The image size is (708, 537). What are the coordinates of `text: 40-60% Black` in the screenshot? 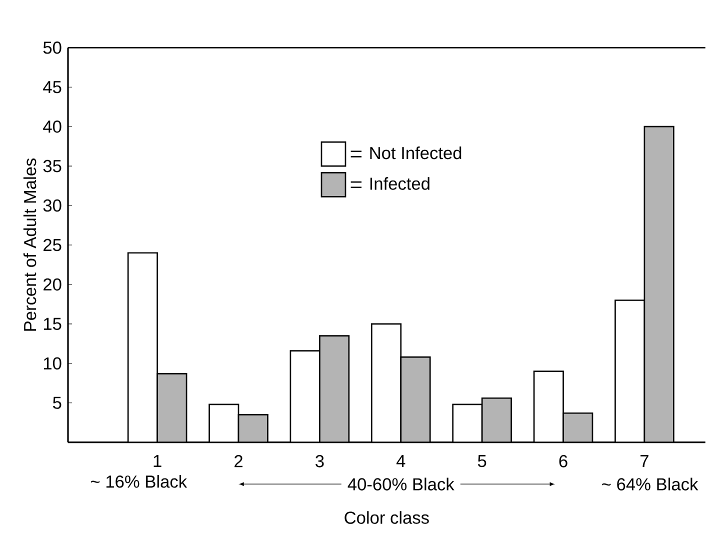 It's located at (401, 484).